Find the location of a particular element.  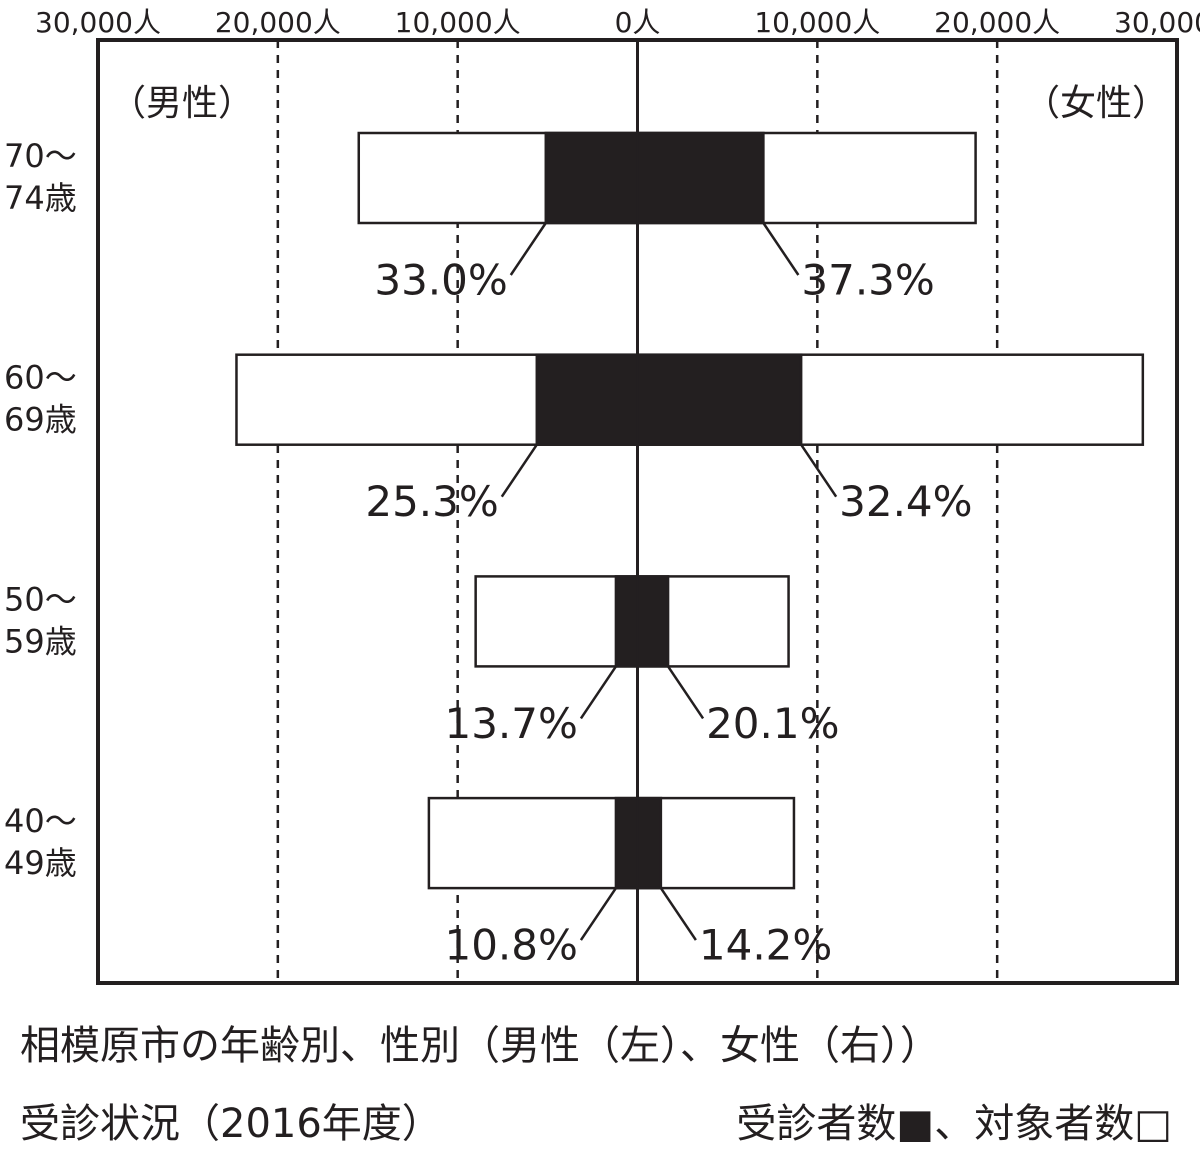

y-tick-label: 69歳 is located at coordinates (40, 420).